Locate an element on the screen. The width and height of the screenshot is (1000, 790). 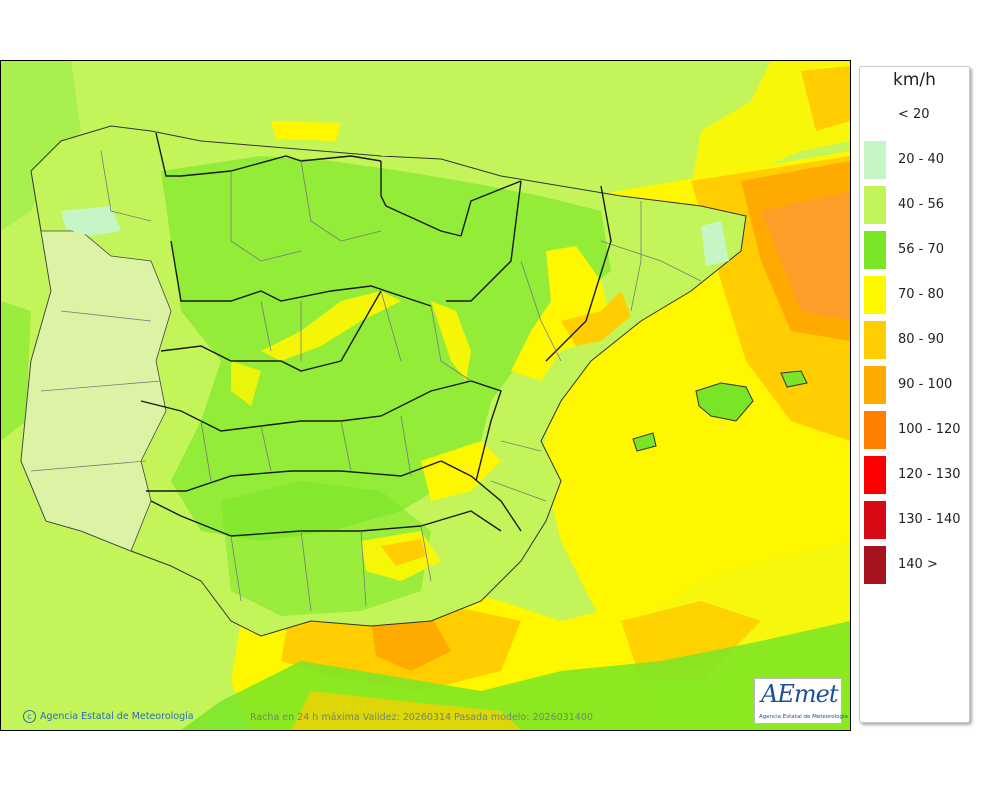
legend-label: 130 - 140 is located at coordinates (929, 519).